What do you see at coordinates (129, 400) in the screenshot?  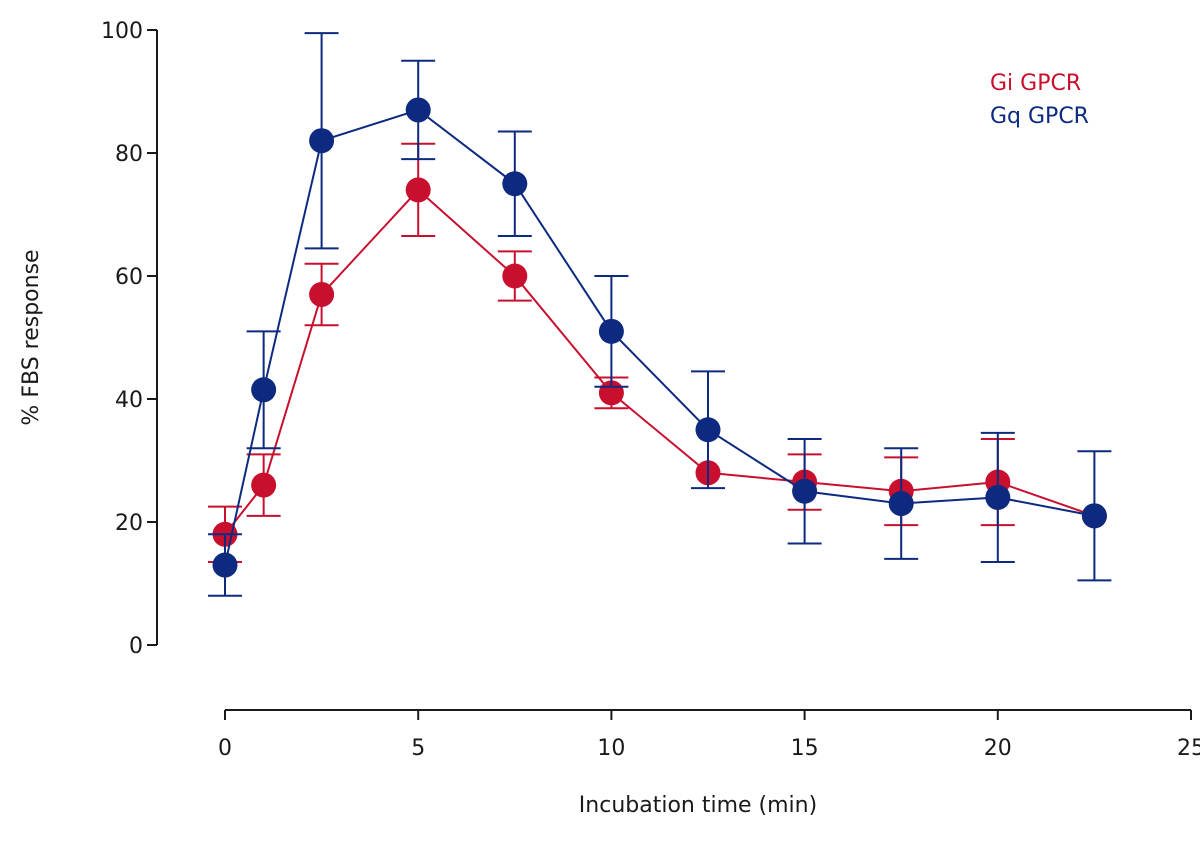 I see `y-tick-label: 40` at bounding box center [129, 400].